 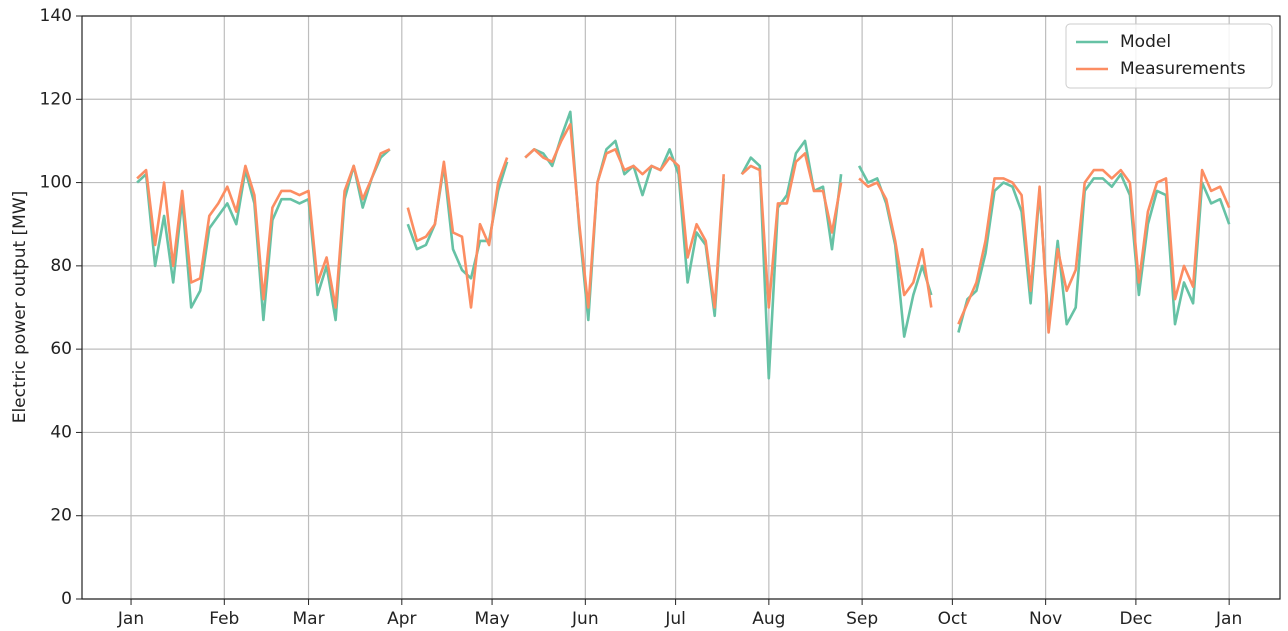 What do you see at coordinates (1183, 69) in the screenshot?
I see `legend-label: Measurements` at bounding box center [1183, 69].